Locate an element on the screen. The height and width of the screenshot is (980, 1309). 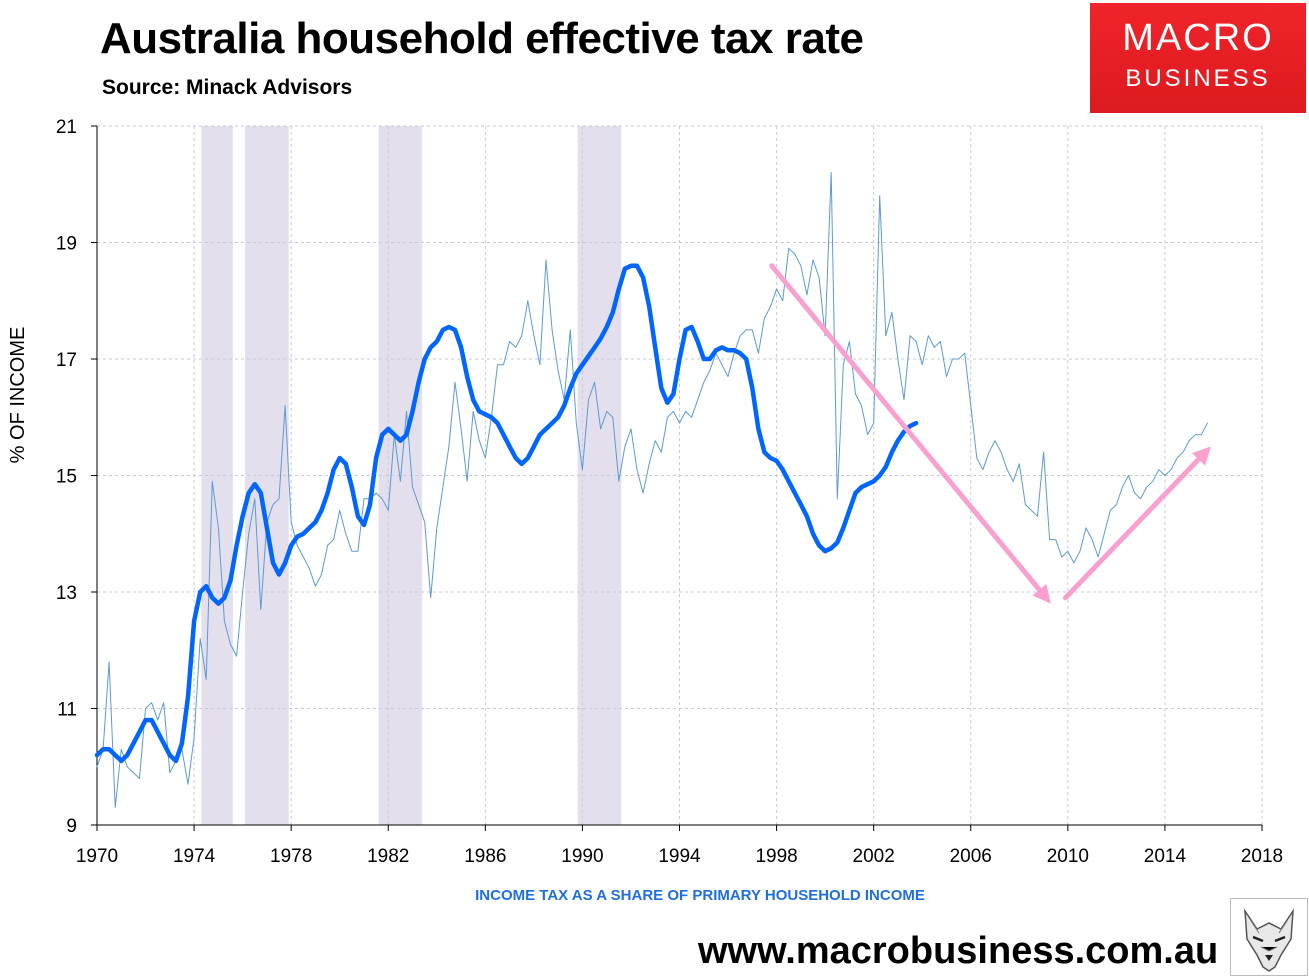
wolf-logo-icon is located at coordinates (1269, 937).